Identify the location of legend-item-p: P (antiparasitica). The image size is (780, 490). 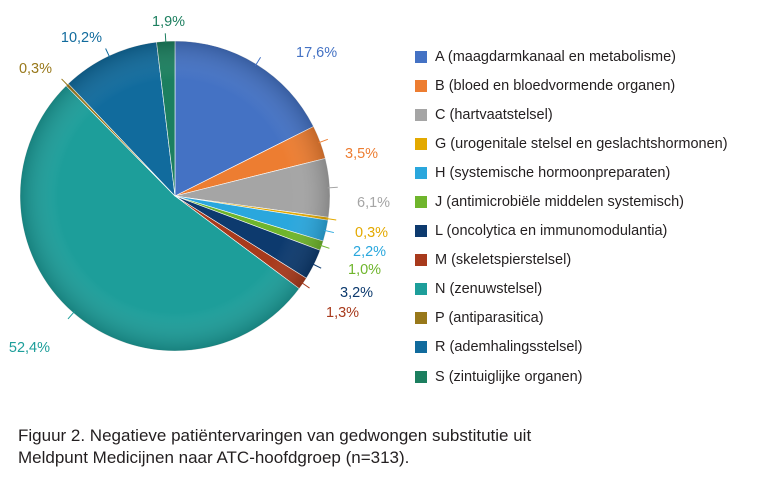
(571, 318).